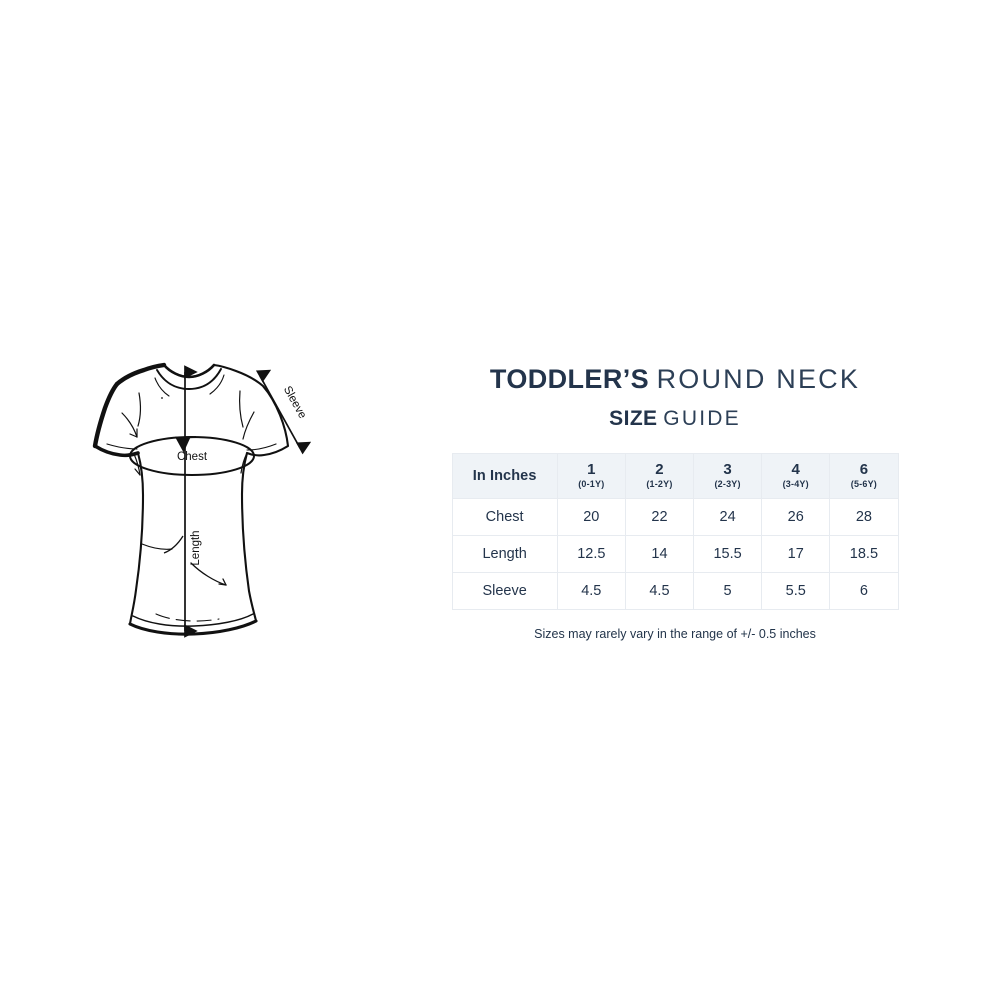 The height and width of the screenshot is (1000, 1000). What do you see at coordinates (864, 469) in the screenshot?
I see `size-number-6: 6` at bounding box center [864, 469].